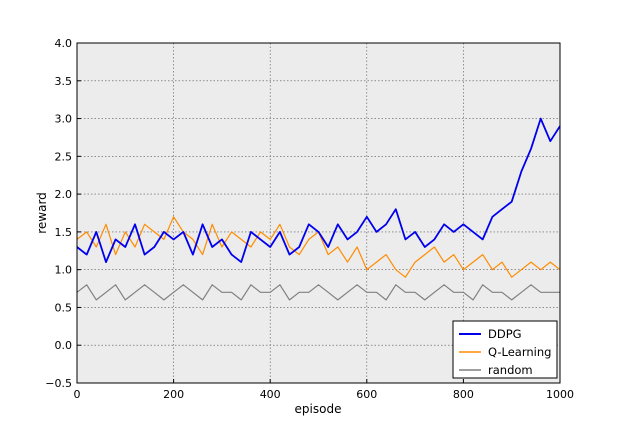 Image resolution: width=623 pixels, height=428 pixels. I want to click on legend-label-q-learning: Q-Learning, so click(519, 352).